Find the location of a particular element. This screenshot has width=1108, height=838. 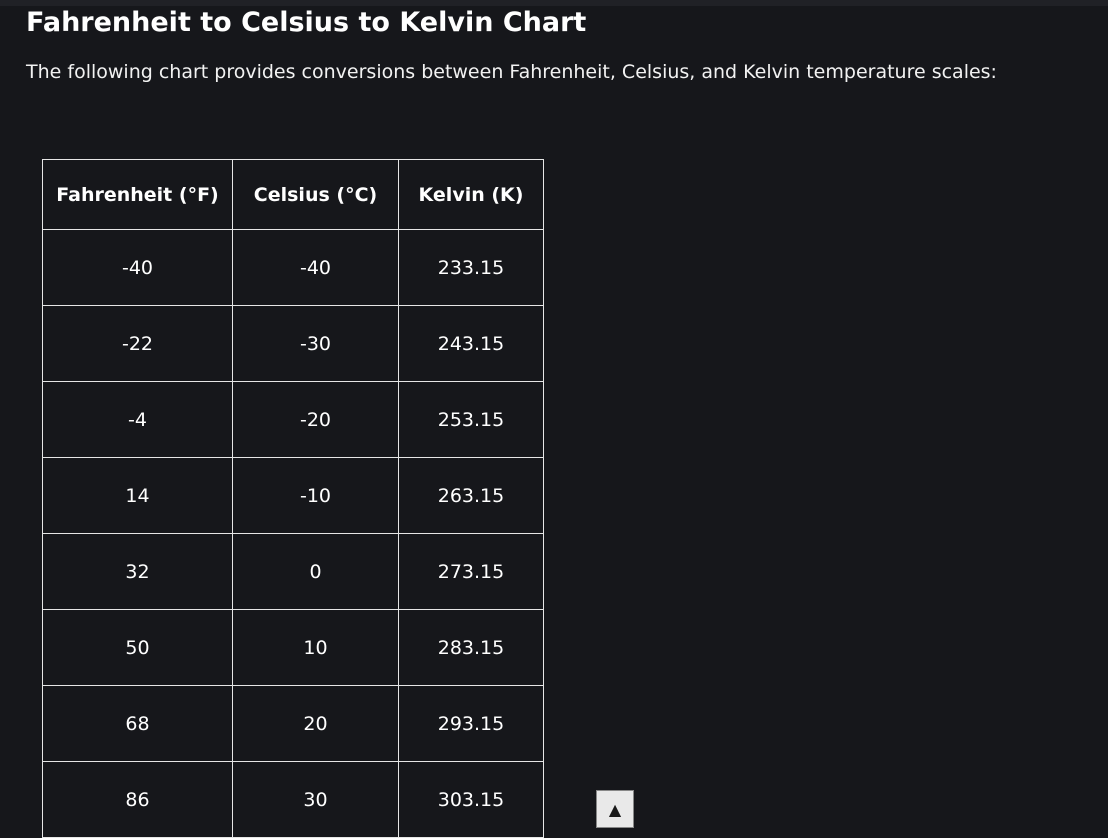

kelvin-cell: 293.15 is located at coordinates (471, 723).